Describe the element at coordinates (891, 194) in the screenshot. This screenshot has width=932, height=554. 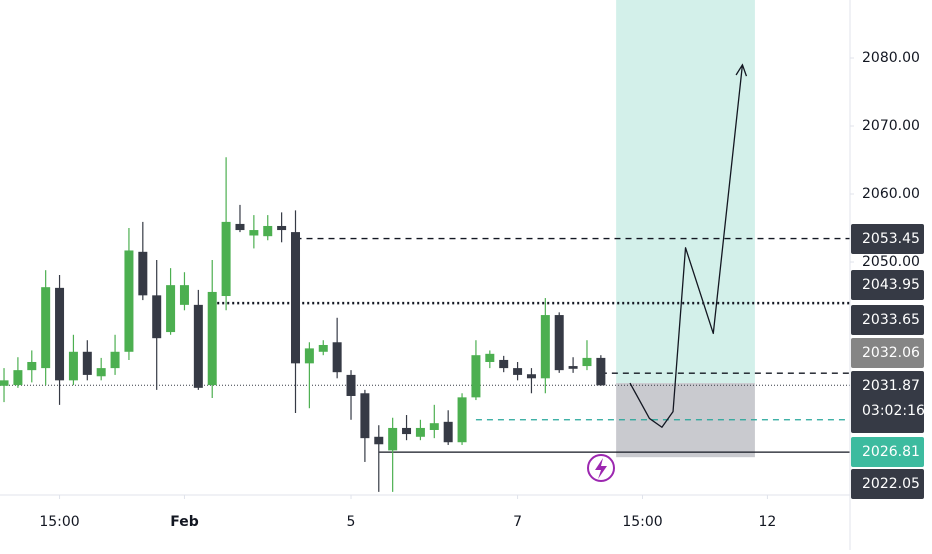
I see `y-tick-label: 2060.00` at that location.